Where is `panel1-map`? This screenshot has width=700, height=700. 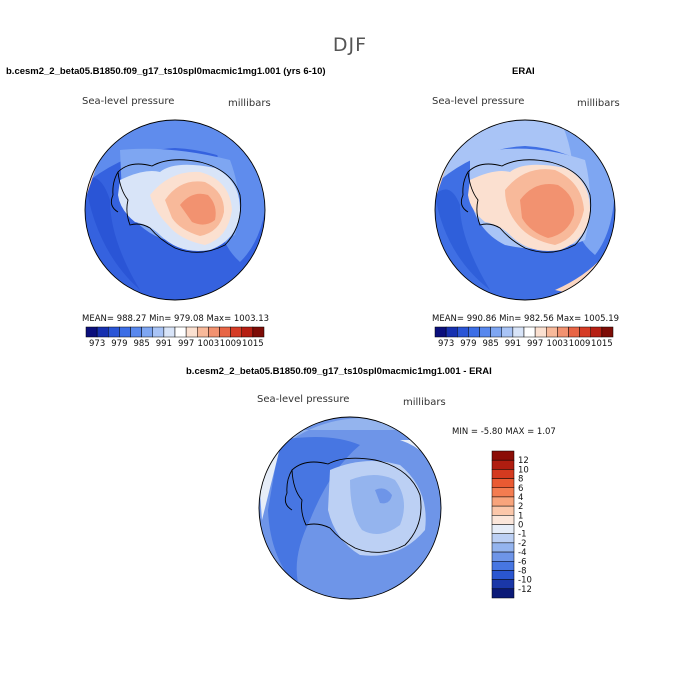
panel1-map is located at coordinates (175, 210).